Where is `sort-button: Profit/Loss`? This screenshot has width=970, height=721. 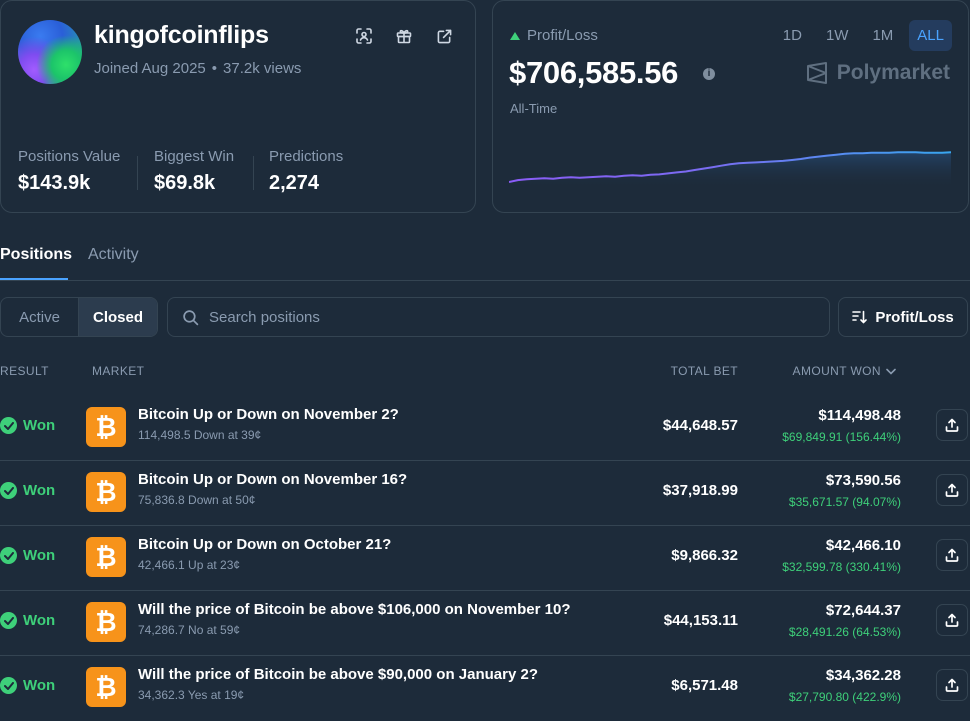
sort-button: Profit/Loss is located at coordinates (903, 317).